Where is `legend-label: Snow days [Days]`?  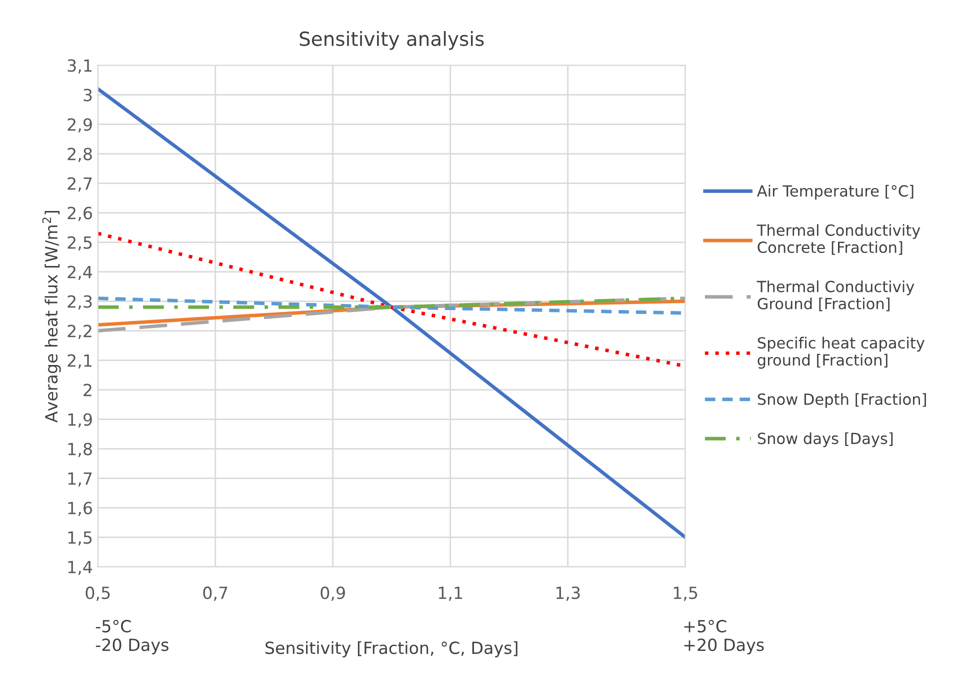 legend-label: Snow days [Days] is located at coordinates (825, 440).